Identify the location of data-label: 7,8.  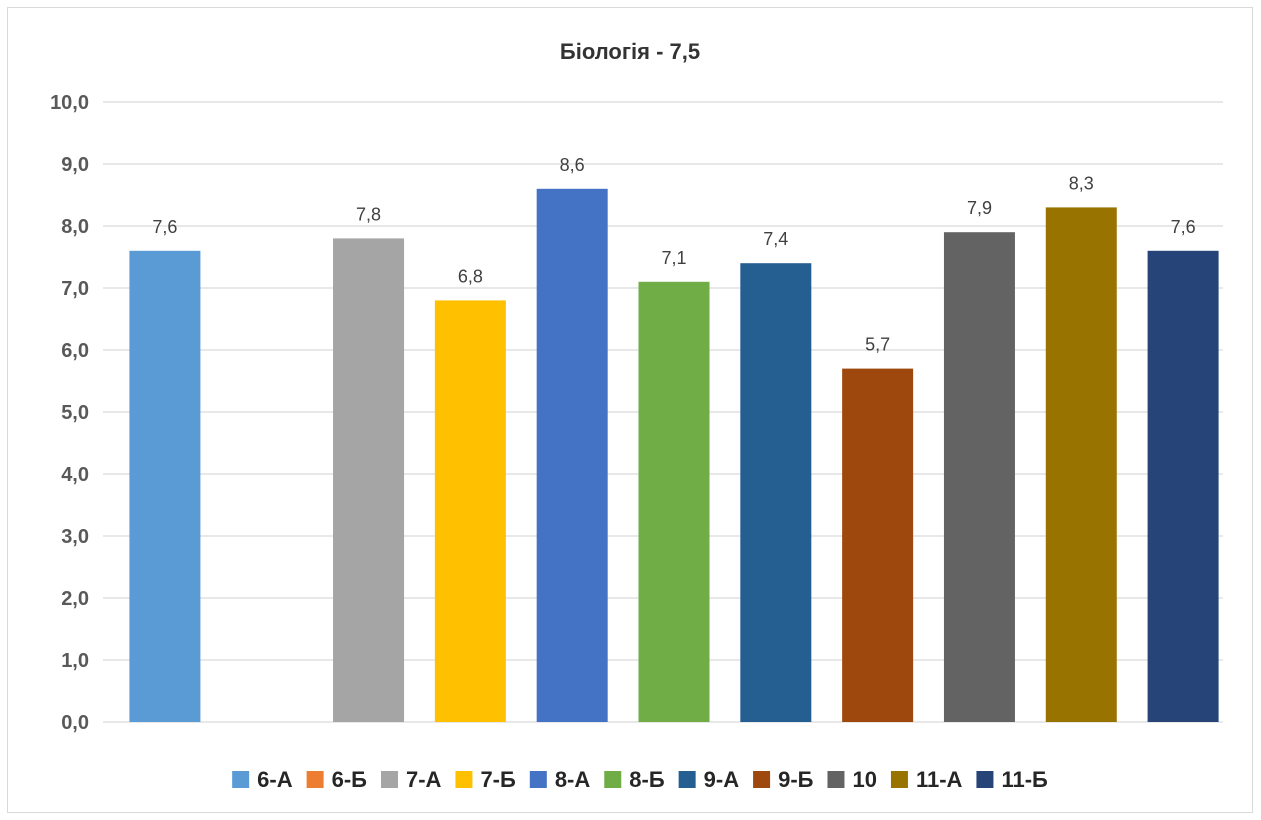
(368, 214).